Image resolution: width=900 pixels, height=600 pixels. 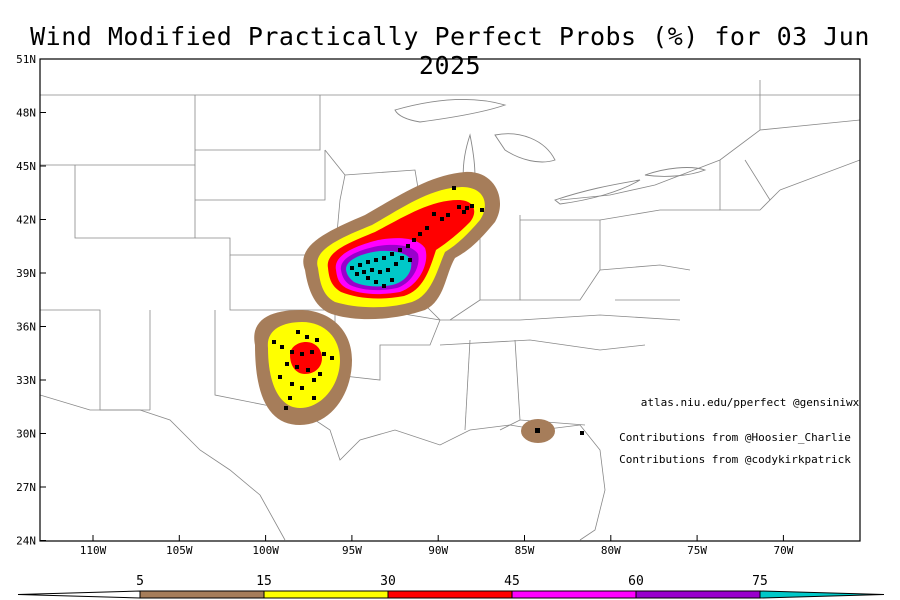 What do you see at coordinates (822, 594) in the screenshot?
I see `colorbar-max-triangle` at bounding box center [822, 594].